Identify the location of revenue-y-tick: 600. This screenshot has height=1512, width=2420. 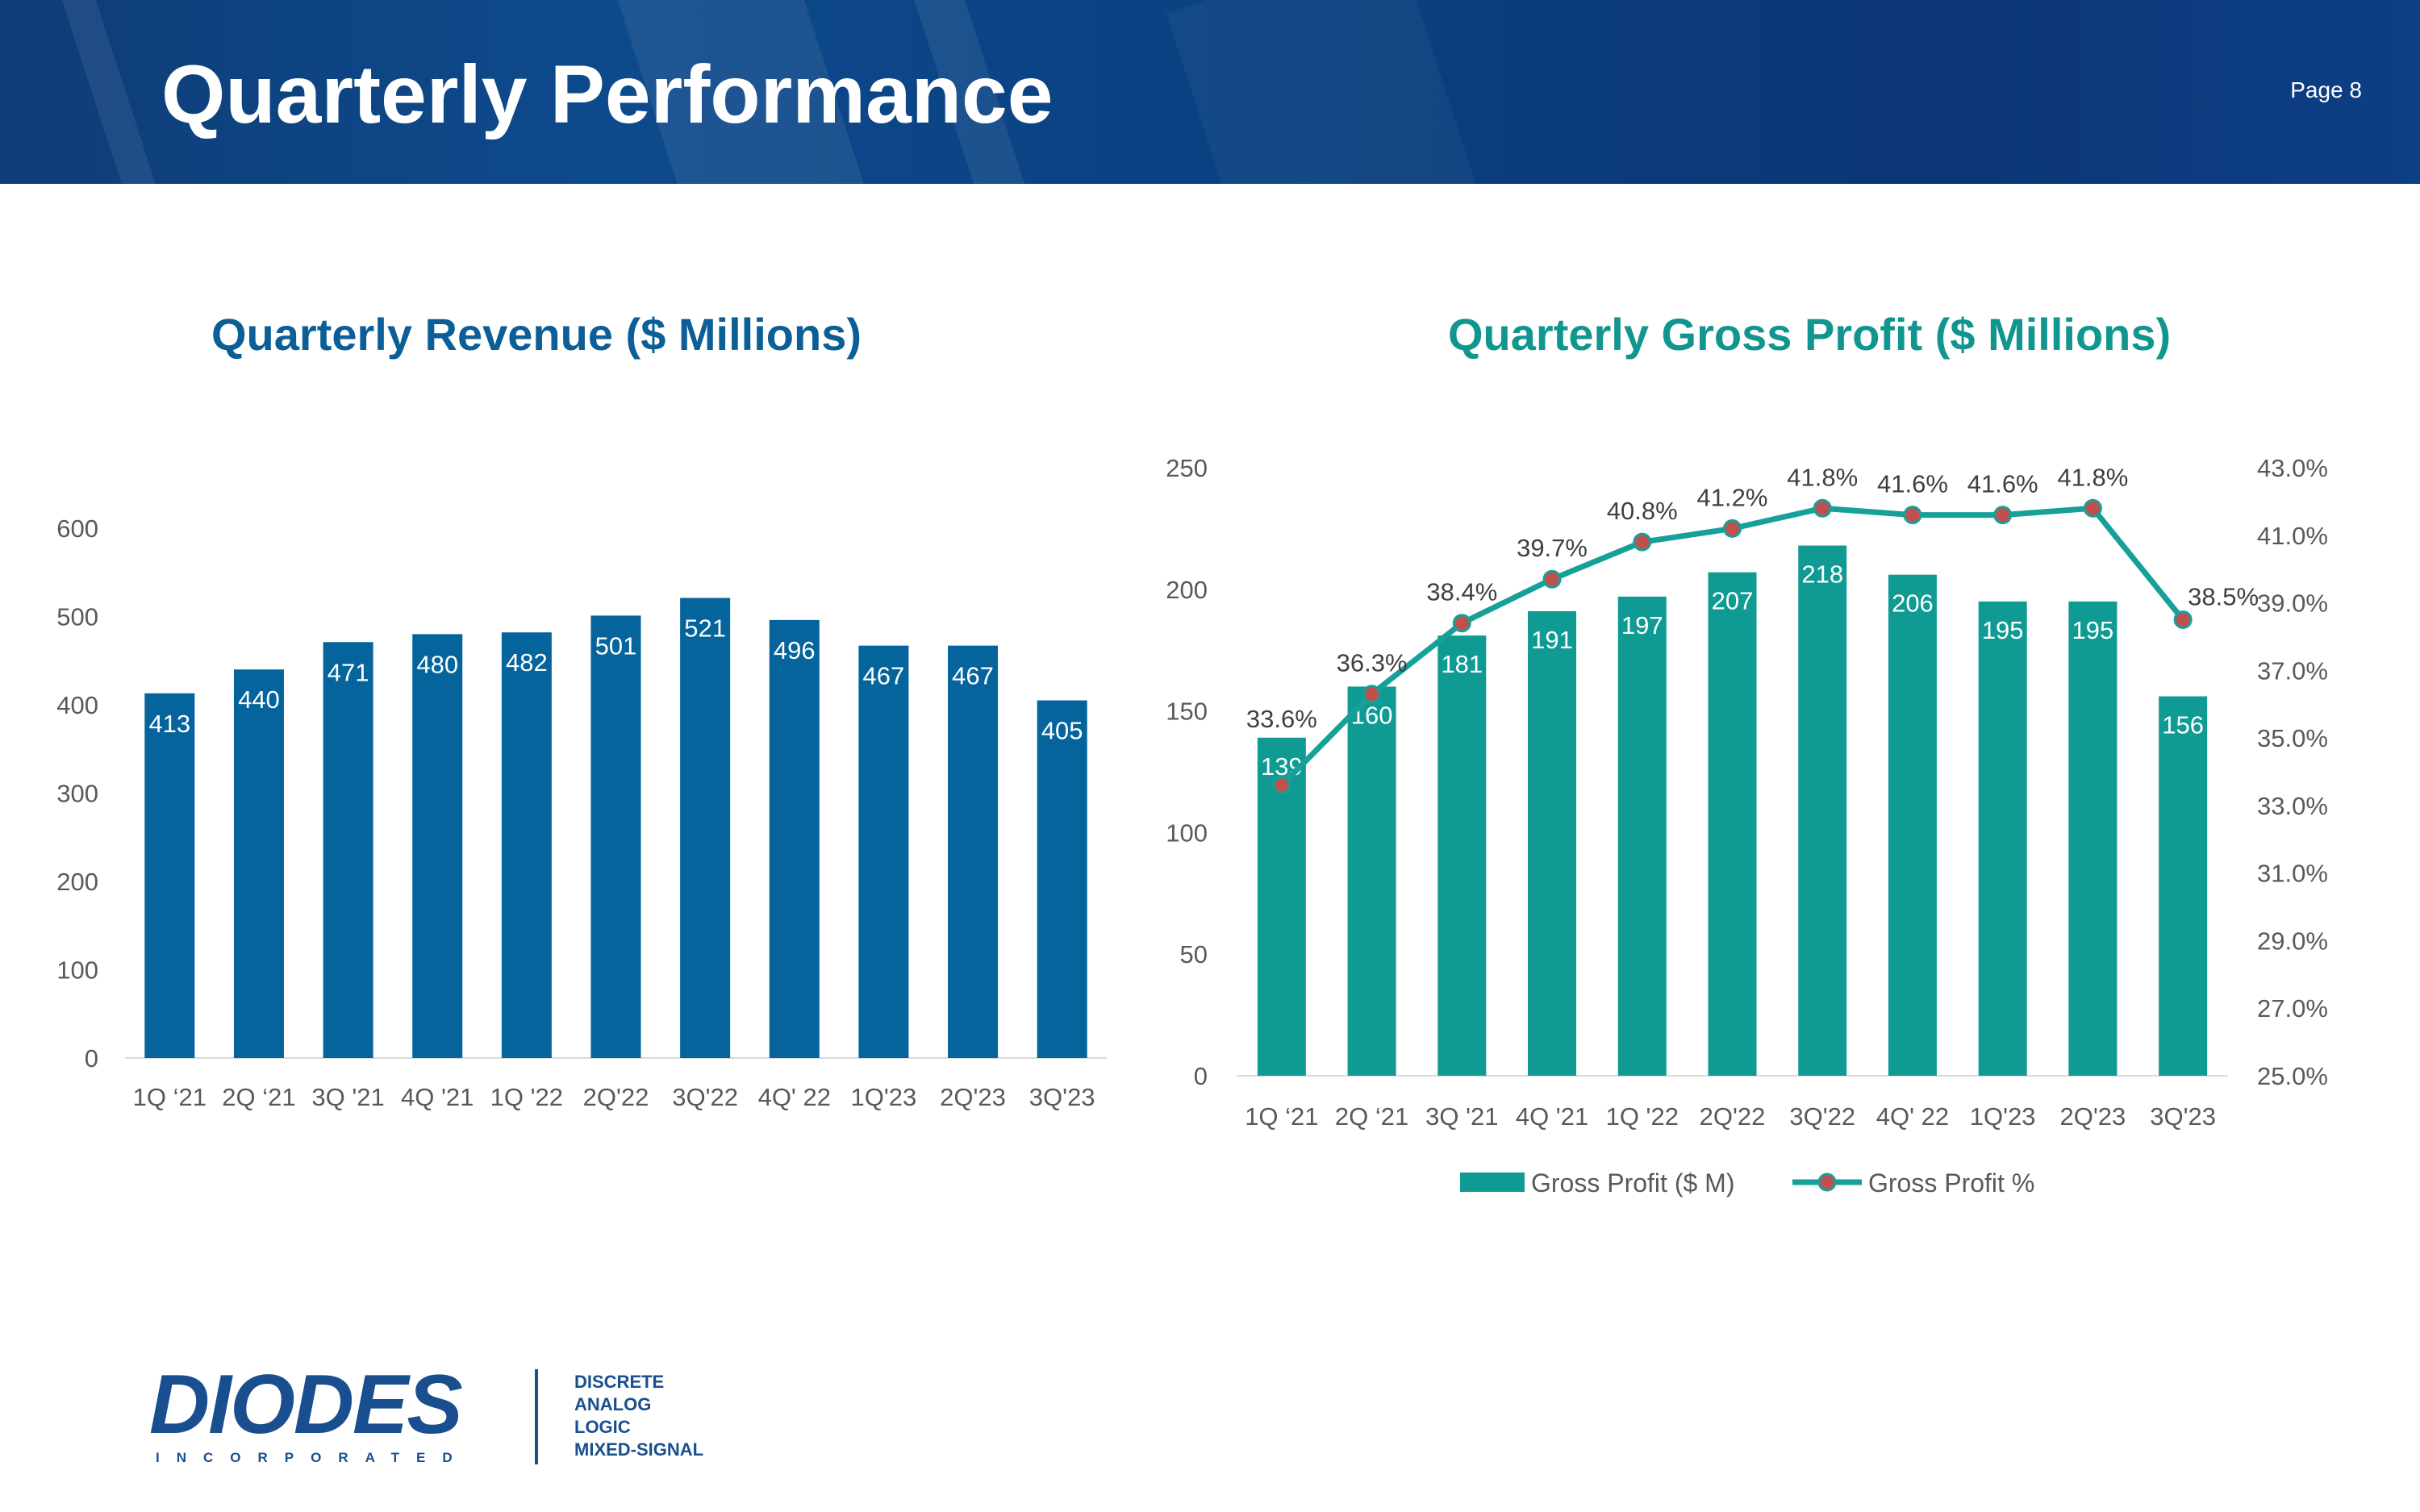
(77, 528).